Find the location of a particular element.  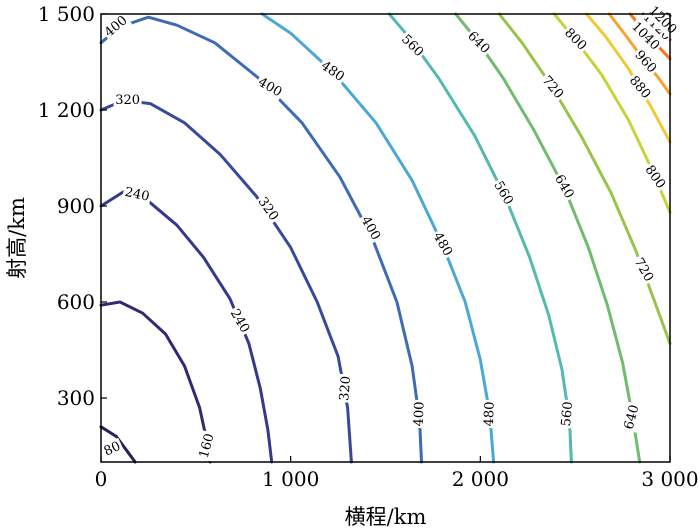

contour-label-240-1: 240 is located at coordinates (239, 321).